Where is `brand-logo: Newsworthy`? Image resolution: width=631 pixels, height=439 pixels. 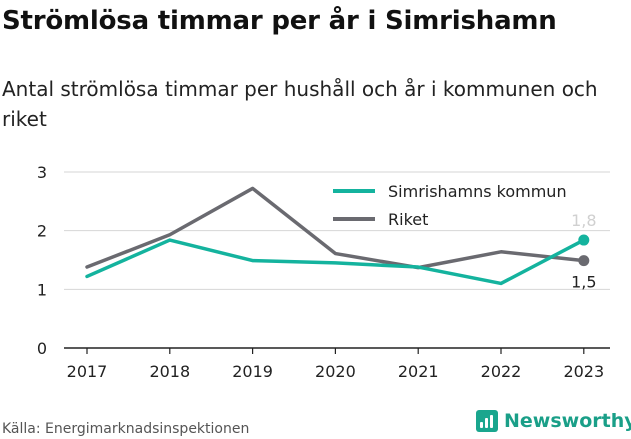 brand-logo: Newsworthy is located at coordinates (553, 421).